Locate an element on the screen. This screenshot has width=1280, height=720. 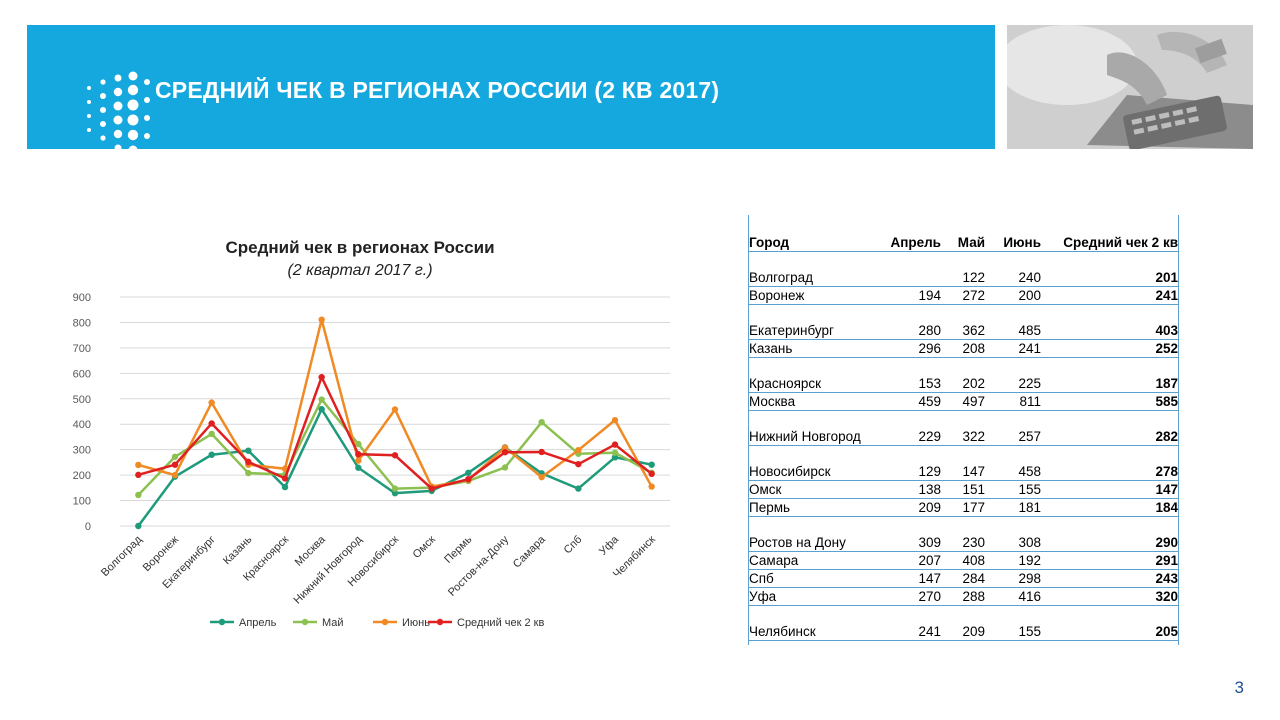
may-cell: 284 is located at coordinates (964, 578).